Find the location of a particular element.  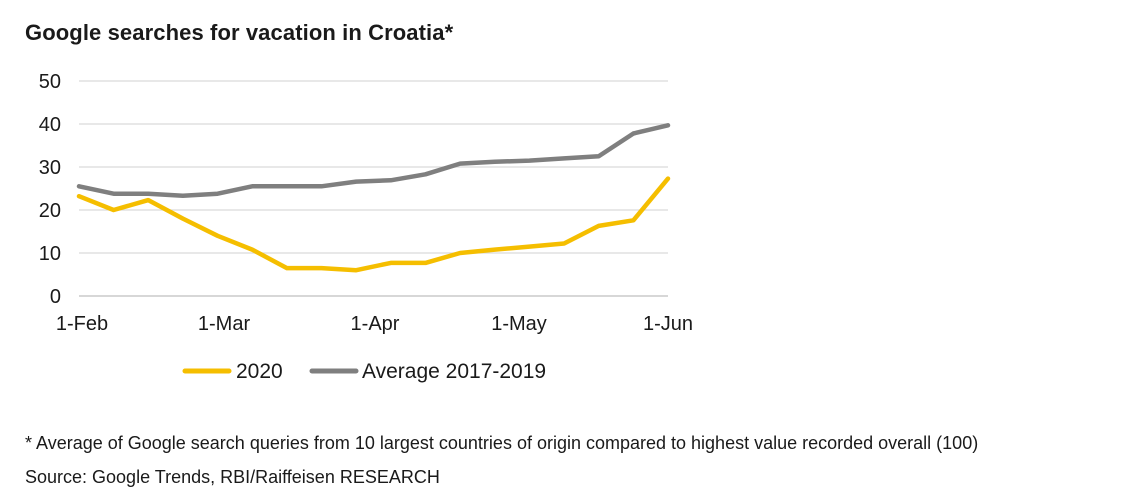

x-axis-labels: 1-Feb 1-Mar 1-Apr 1-May 1-Jun is located at coordinates (374, 324).